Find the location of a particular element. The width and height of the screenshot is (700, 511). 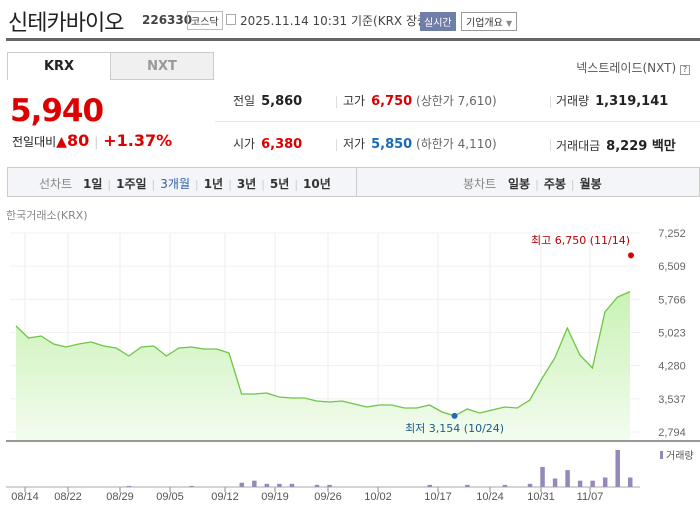

y-tick-label: 3,537 is located at coordinates (672, 400).